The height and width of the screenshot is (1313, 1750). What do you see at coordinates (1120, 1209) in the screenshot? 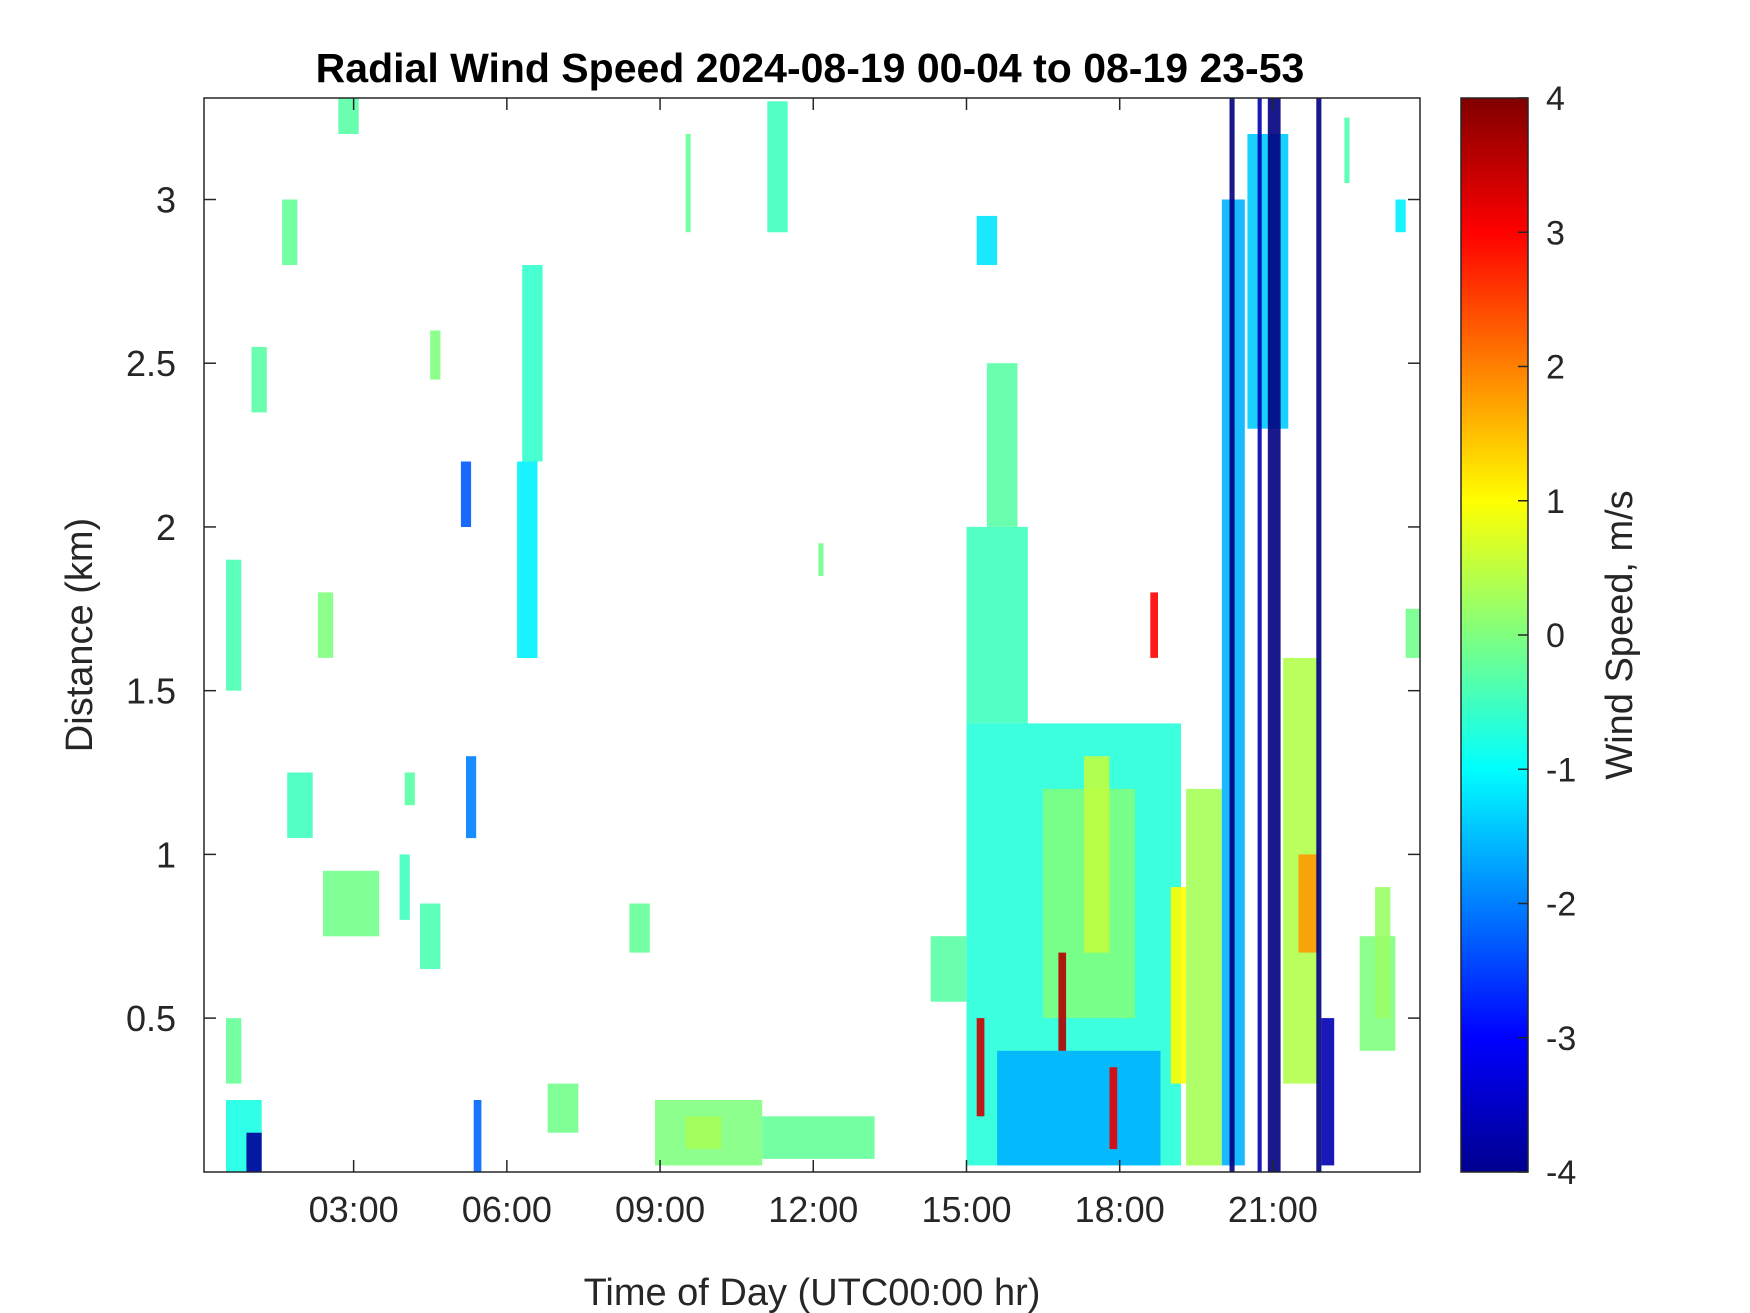
I see `x-tick-label: 18:00` at bounding box center [1120, 1209].